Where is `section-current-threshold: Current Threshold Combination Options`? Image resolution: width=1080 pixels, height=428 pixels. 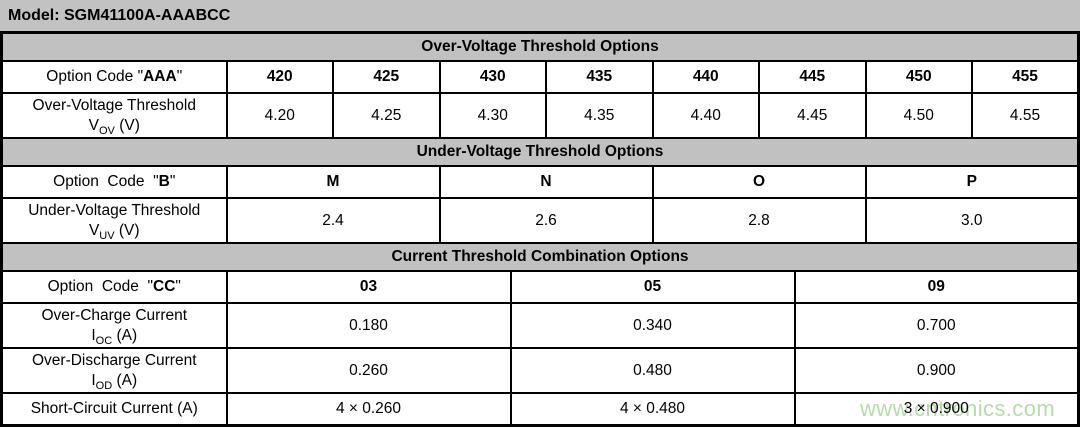 section-current-threshold: Current Threshold Combination Options is located at coordinates (540, 257).